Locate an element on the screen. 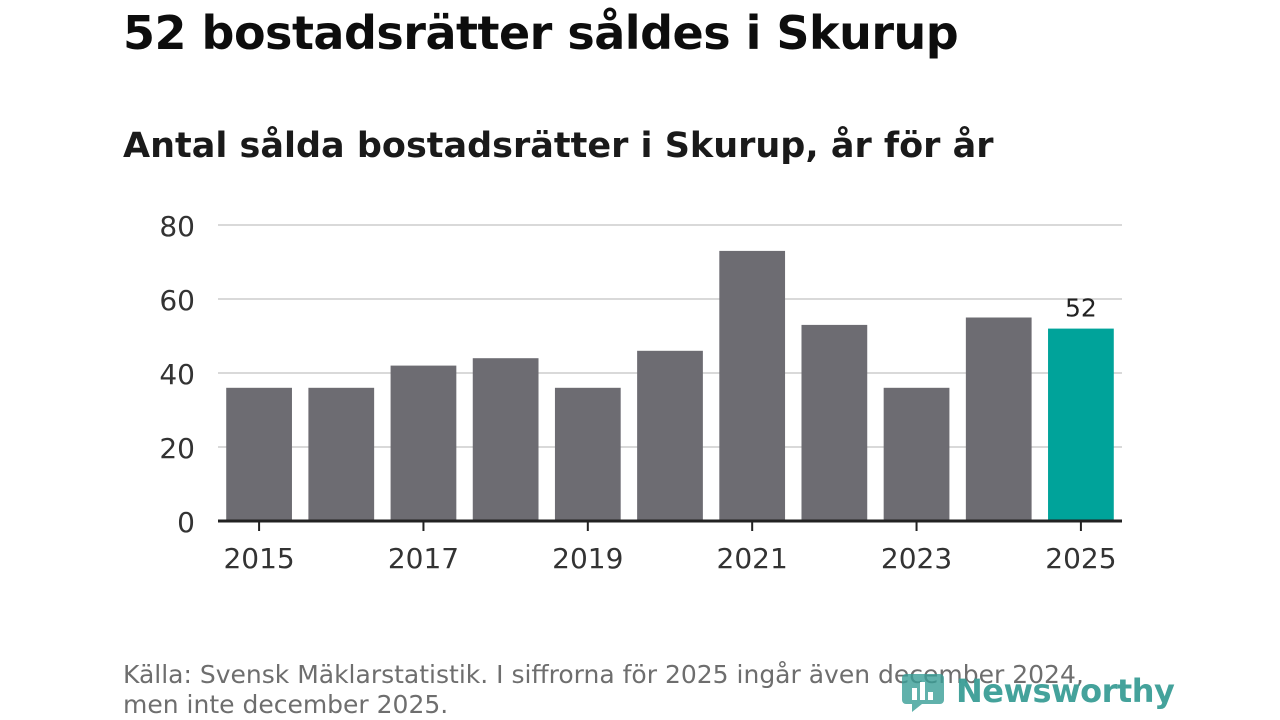 This screenshot has height=720, width=1280. bar-2016 is located at coordinates (341, 454).